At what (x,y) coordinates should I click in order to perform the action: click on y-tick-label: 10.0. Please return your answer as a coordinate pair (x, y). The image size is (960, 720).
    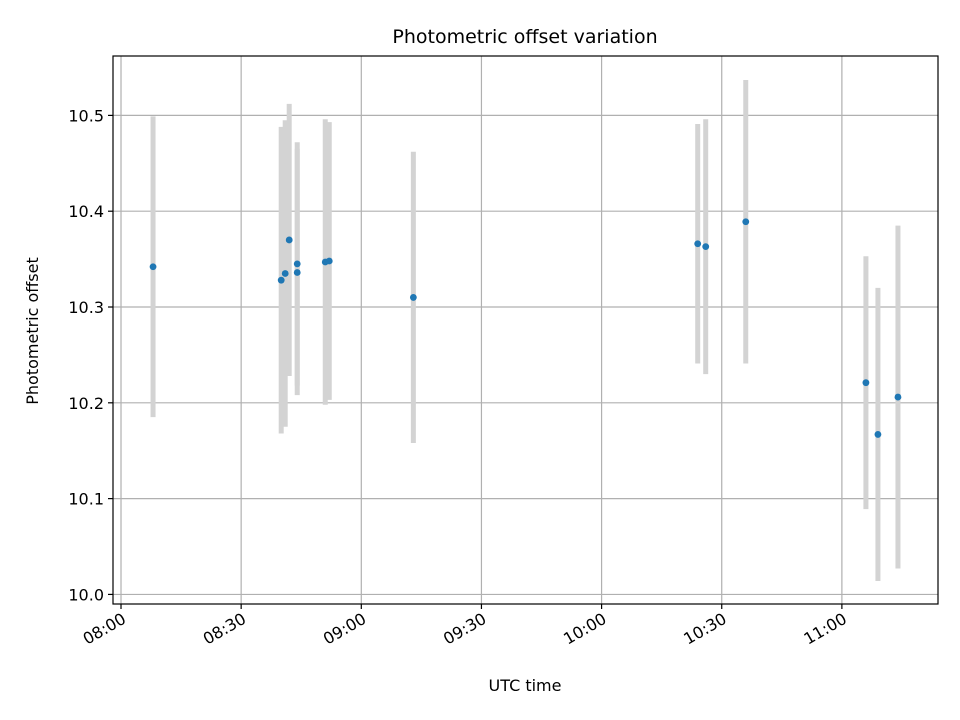
    Looking at the image, I should click on (86, 594).